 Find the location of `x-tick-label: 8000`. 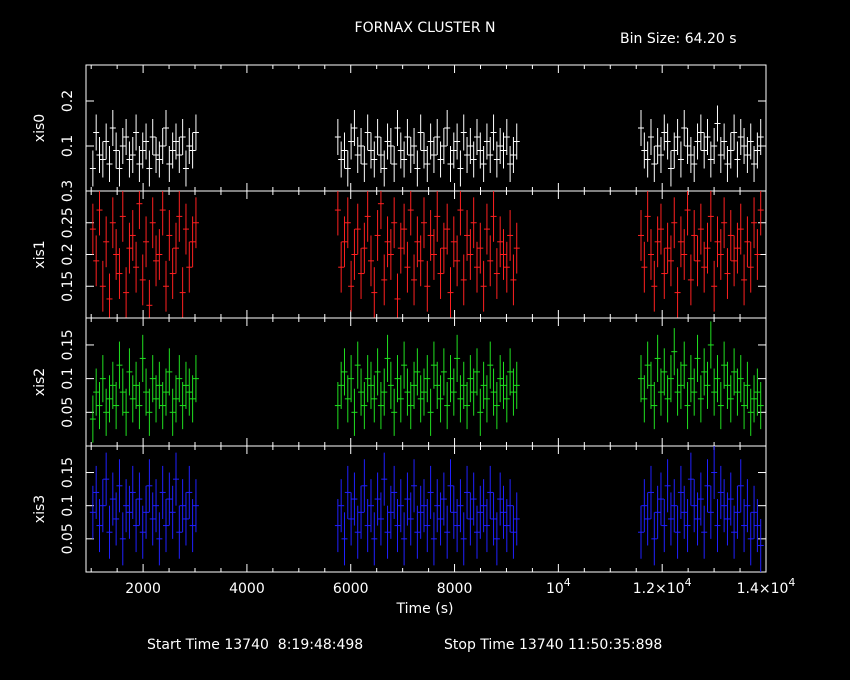

x-tick-label: 8000 is located at coordinates (455, 589).